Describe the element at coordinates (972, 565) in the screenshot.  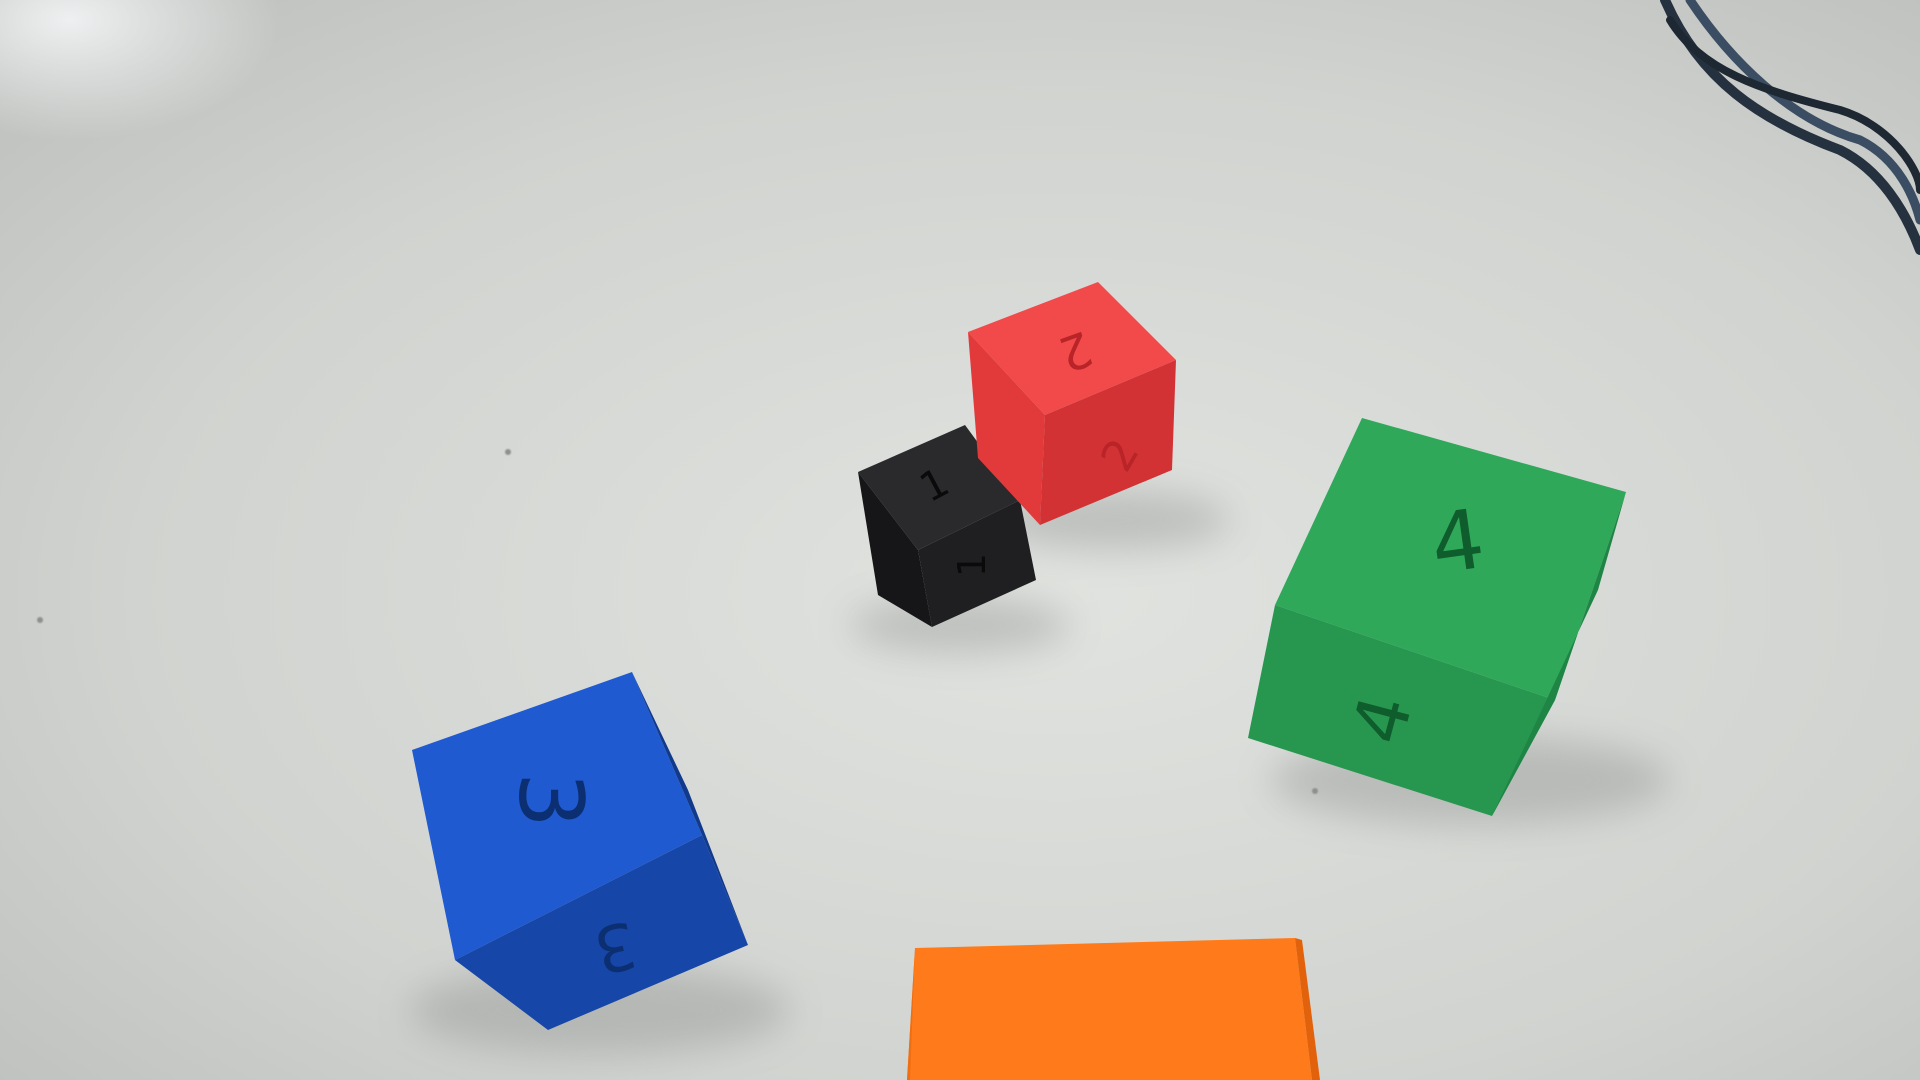
I see `black-cube-side-label: 1` at that location.